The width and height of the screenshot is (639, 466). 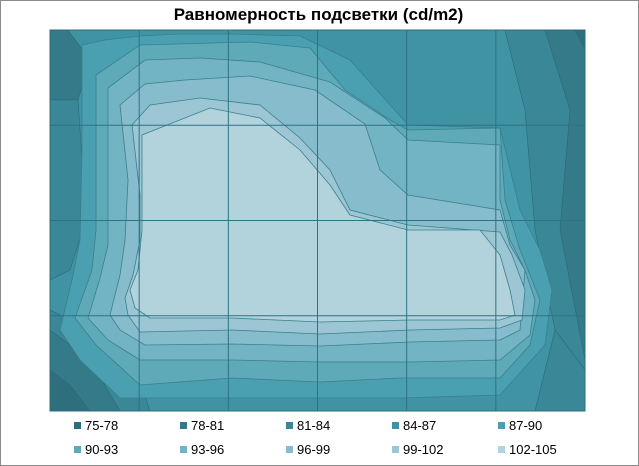 I want to click on legend-item-90-93: 90-93, so click(x=96, y=449).